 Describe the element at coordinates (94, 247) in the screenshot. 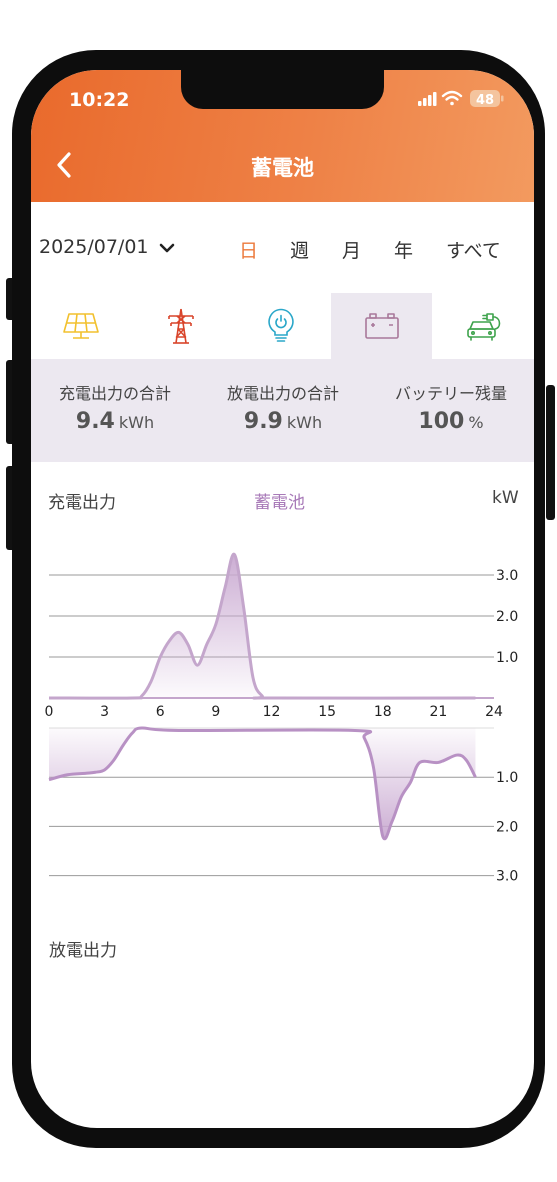

I see `date-value: 2025/07/01` at that location.